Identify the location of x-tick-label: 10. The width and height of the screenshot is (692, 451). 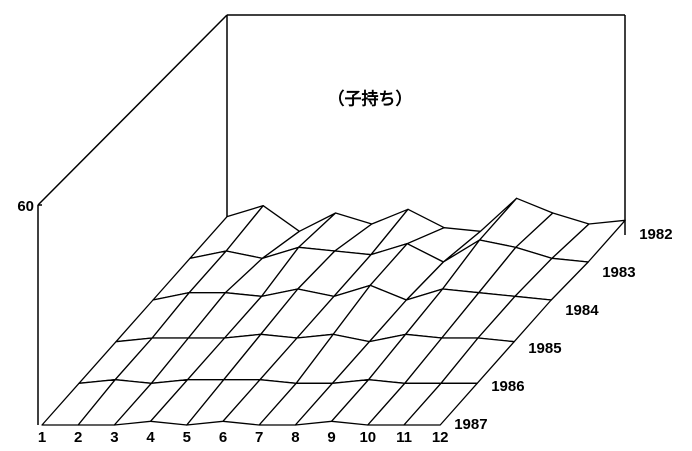
(367, 437).